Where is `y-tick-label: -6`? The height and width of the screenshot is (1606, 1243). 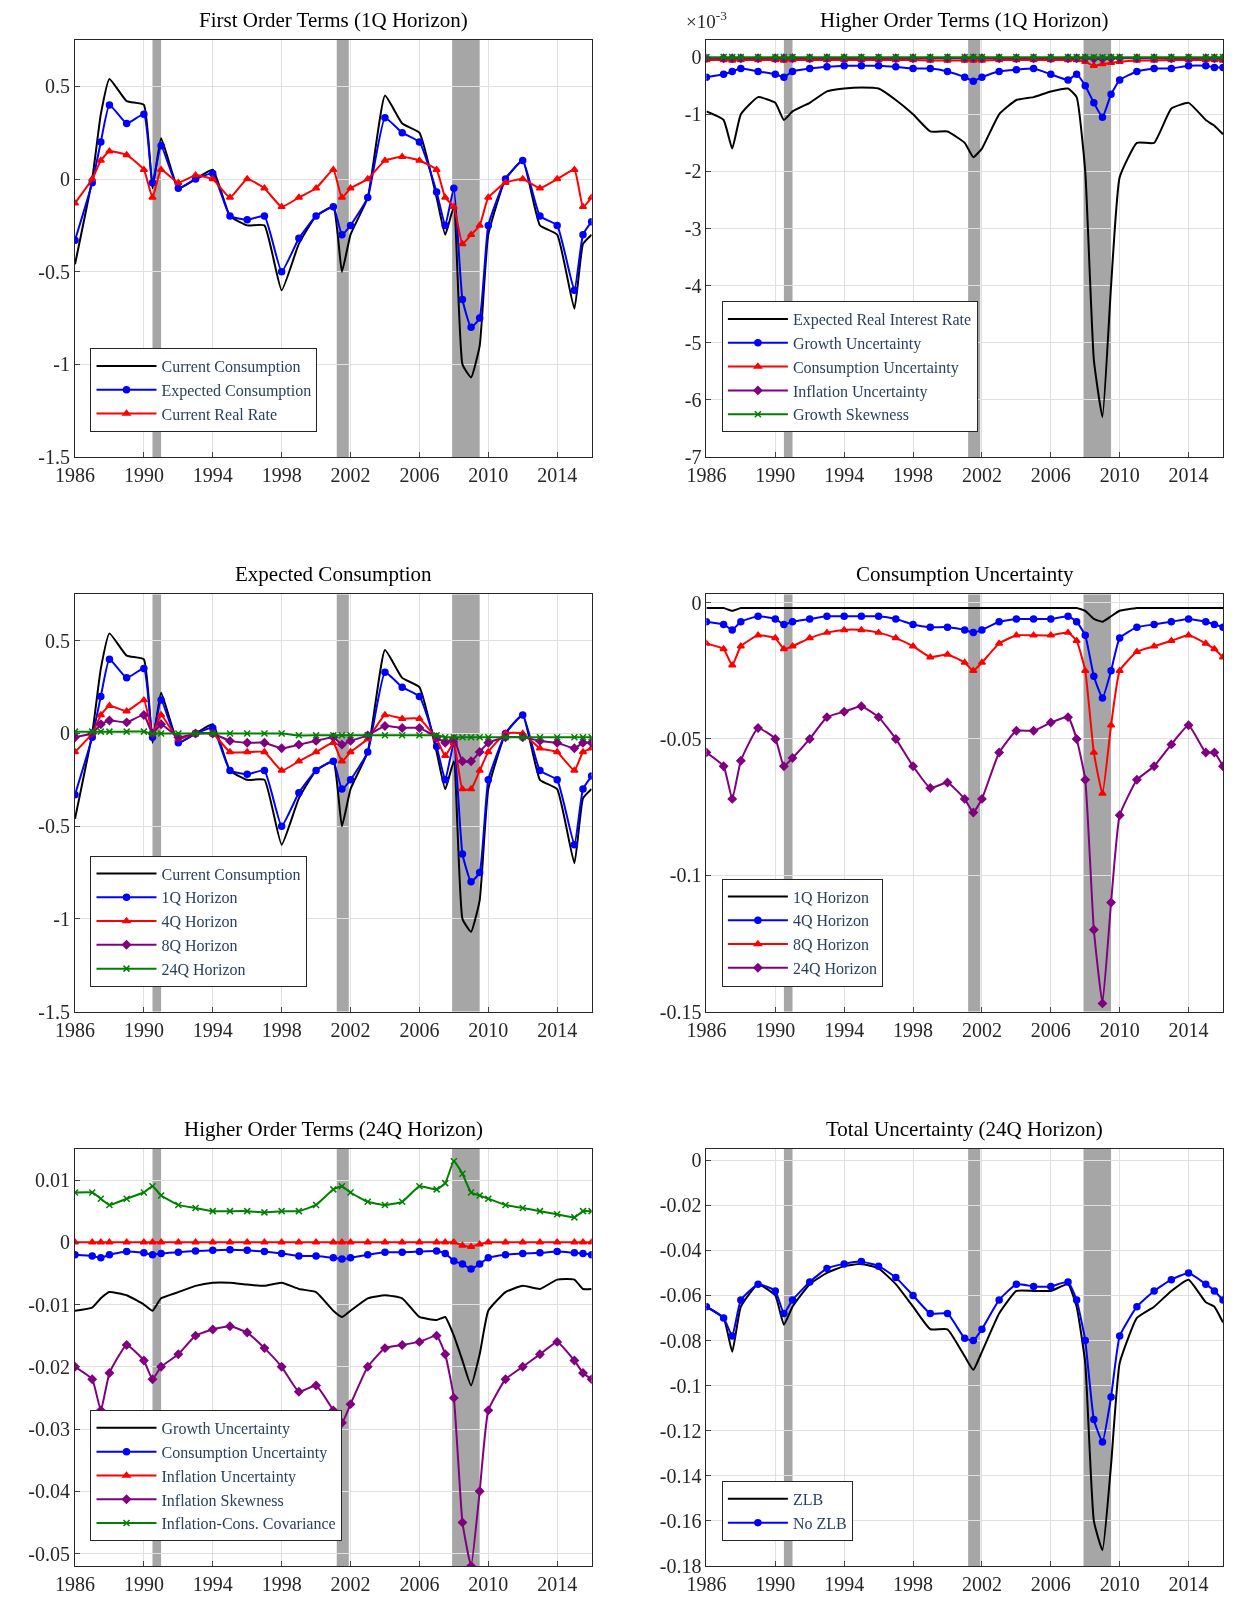 y-tick-label: -6 is located at coordinates (693, 399).